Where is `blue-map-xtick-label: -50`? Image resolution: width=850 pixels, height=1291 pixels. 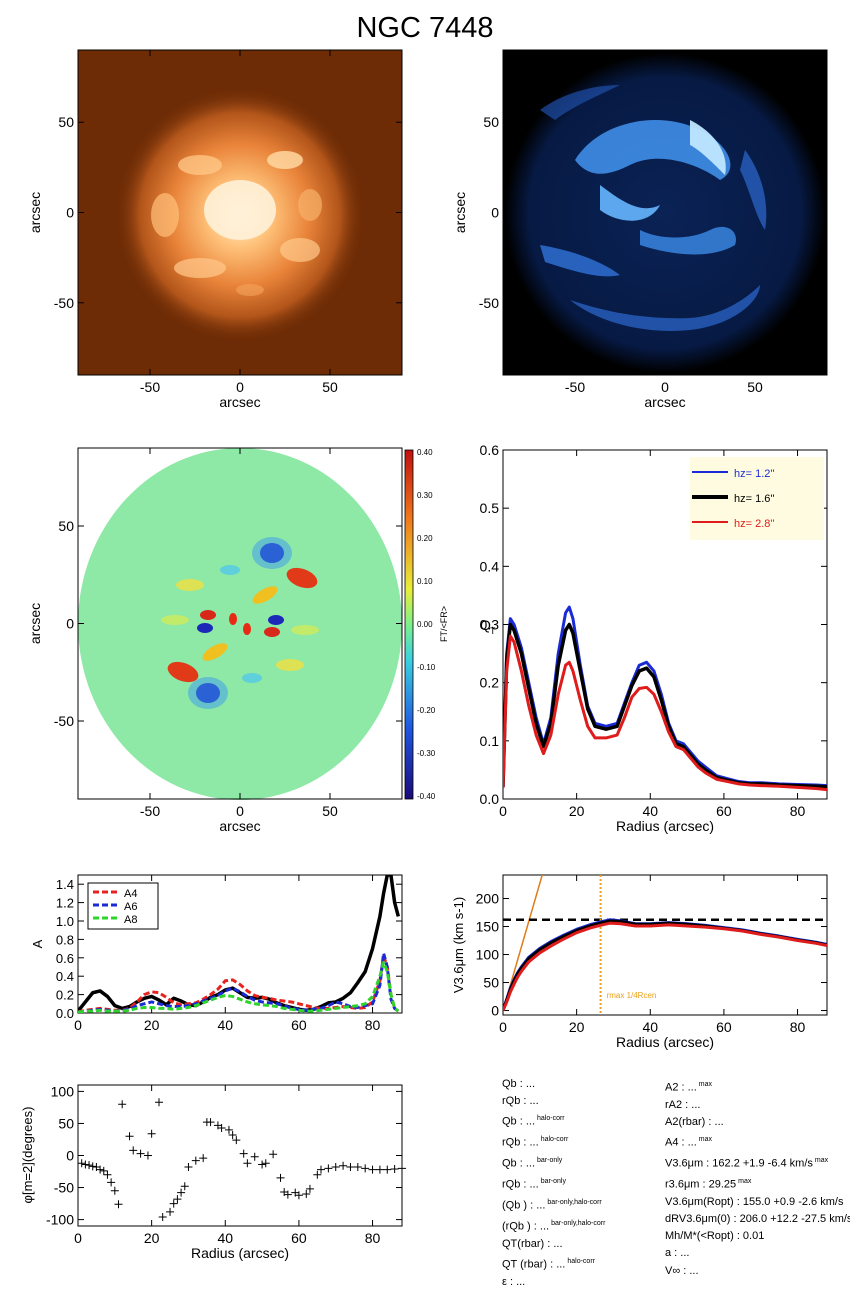
blue-map-xtick-label: -50 is located at coordinates (575, 387).